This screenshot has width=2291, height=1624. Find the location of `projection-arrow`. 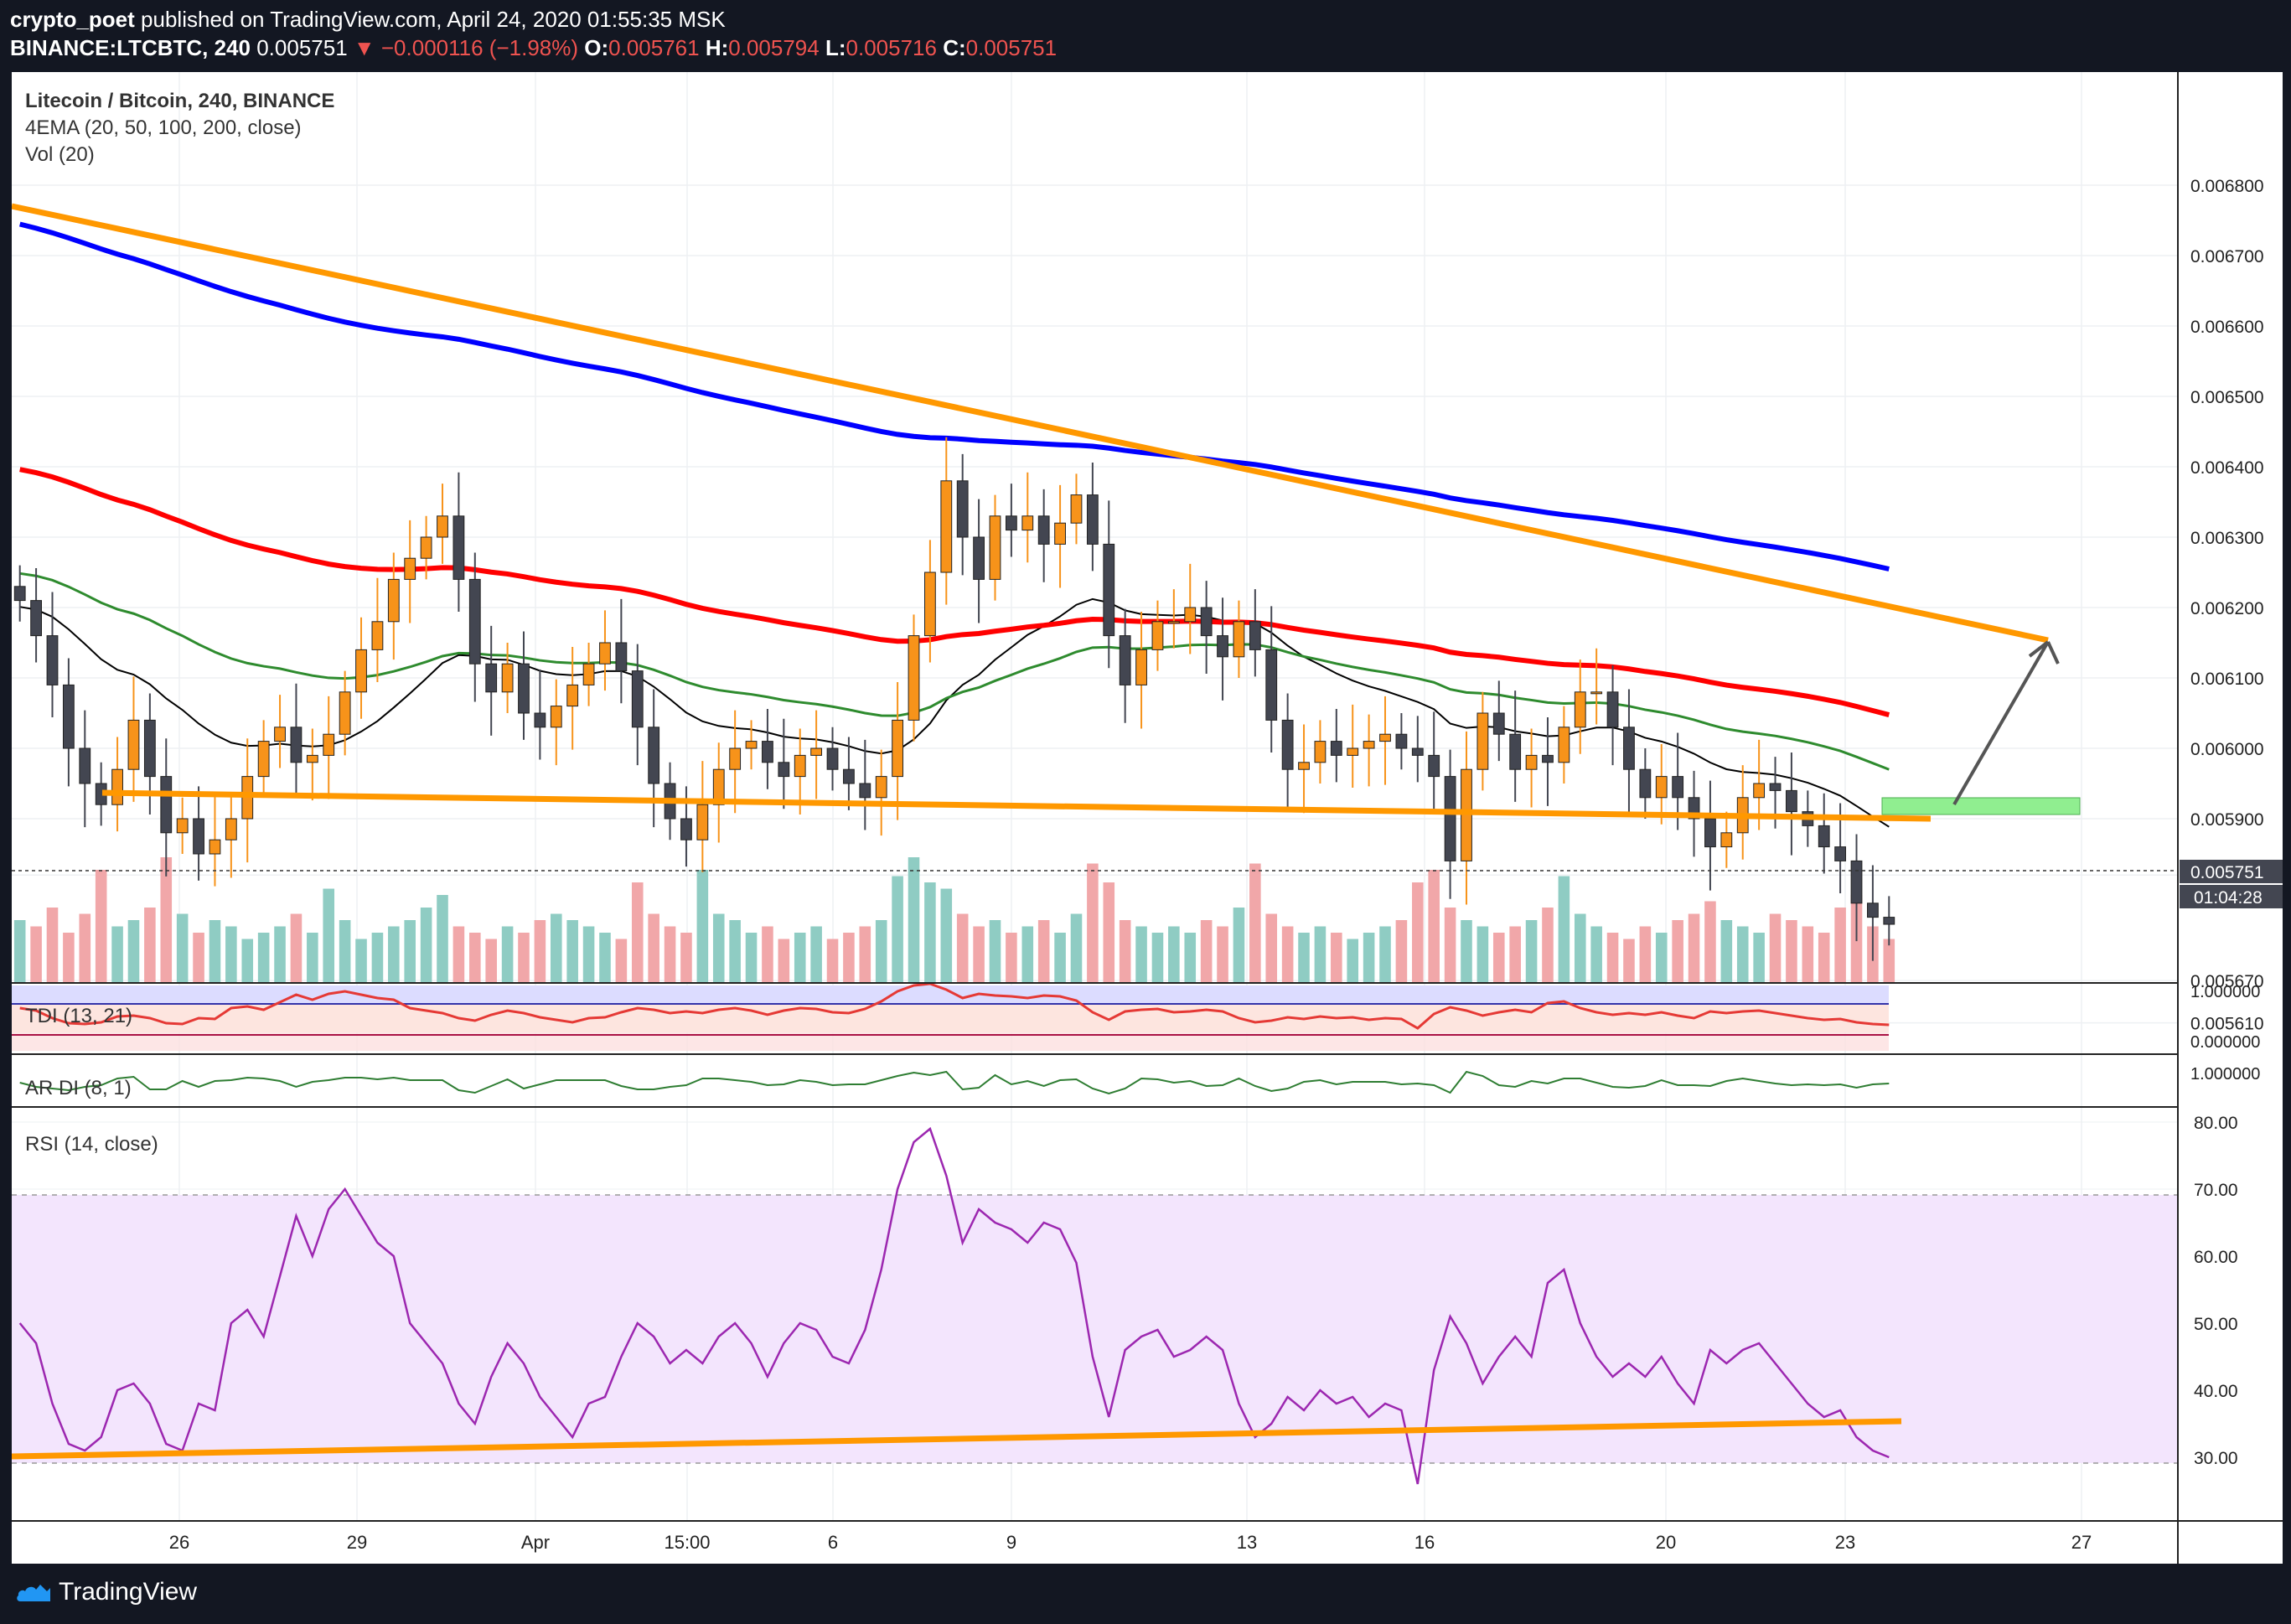

projection-arrow is located at coordinates (2001, 723).